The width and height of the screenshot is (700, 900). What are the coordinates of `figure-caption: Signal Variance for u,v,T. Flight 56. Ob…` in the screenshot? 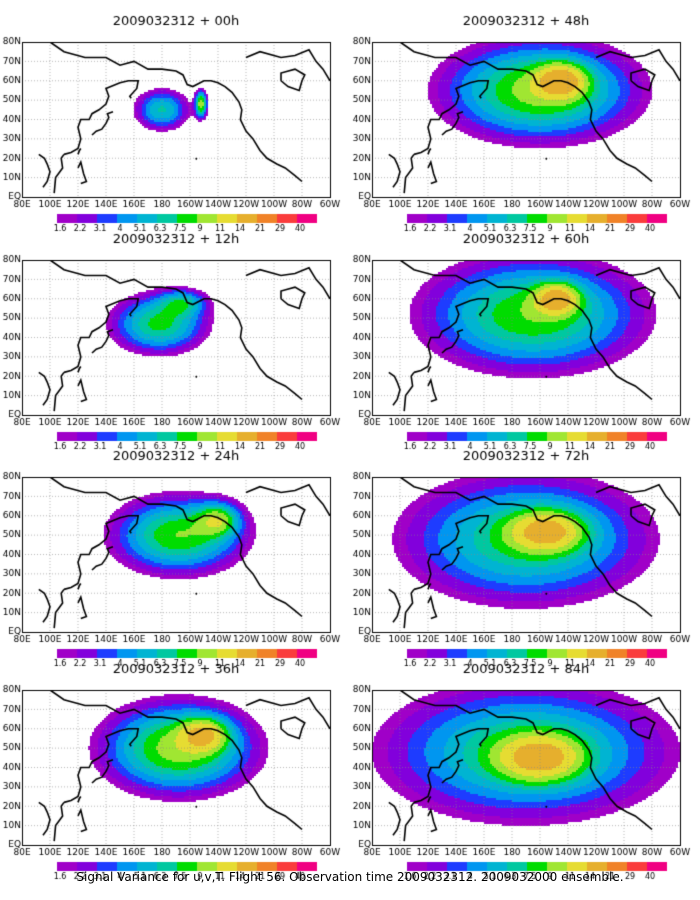 It's located at (350, 877).